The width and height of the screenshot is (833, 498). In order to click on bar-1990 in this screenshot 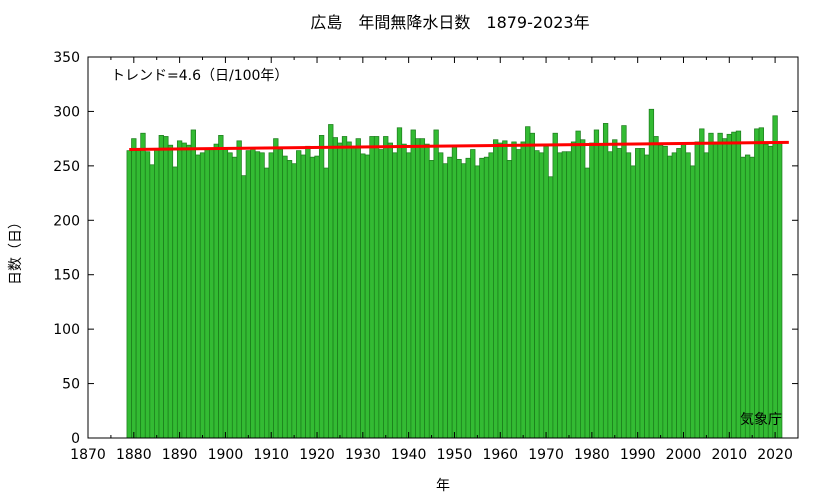, I will do `click(638, 293)`.